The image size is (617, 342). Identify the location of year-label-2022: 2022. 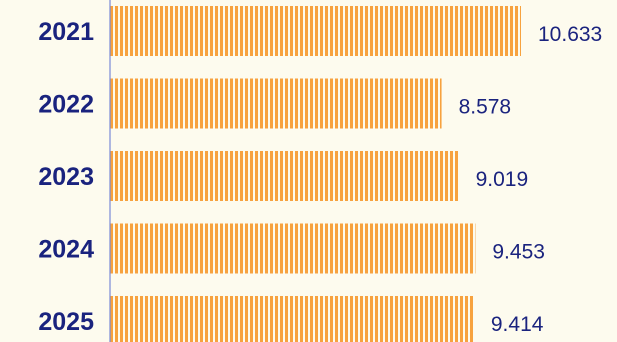
(66, 105).